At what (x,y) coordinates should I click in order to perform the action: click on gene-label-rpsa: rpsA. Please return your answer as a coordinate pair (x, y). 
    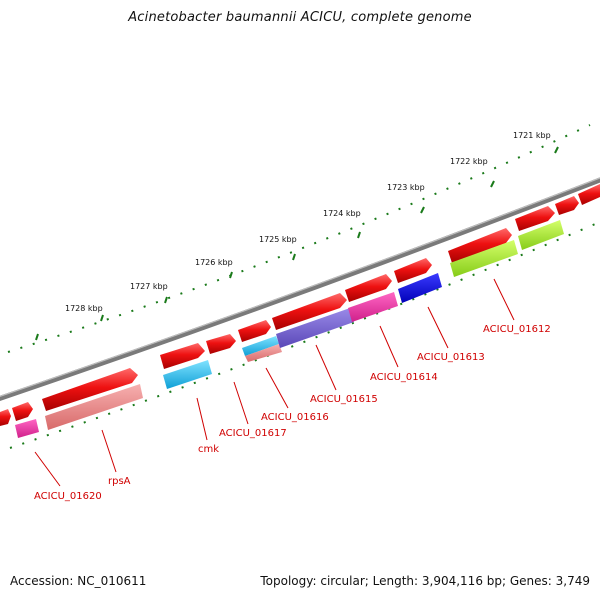
    Looking at the image, I should click on (119, 481).